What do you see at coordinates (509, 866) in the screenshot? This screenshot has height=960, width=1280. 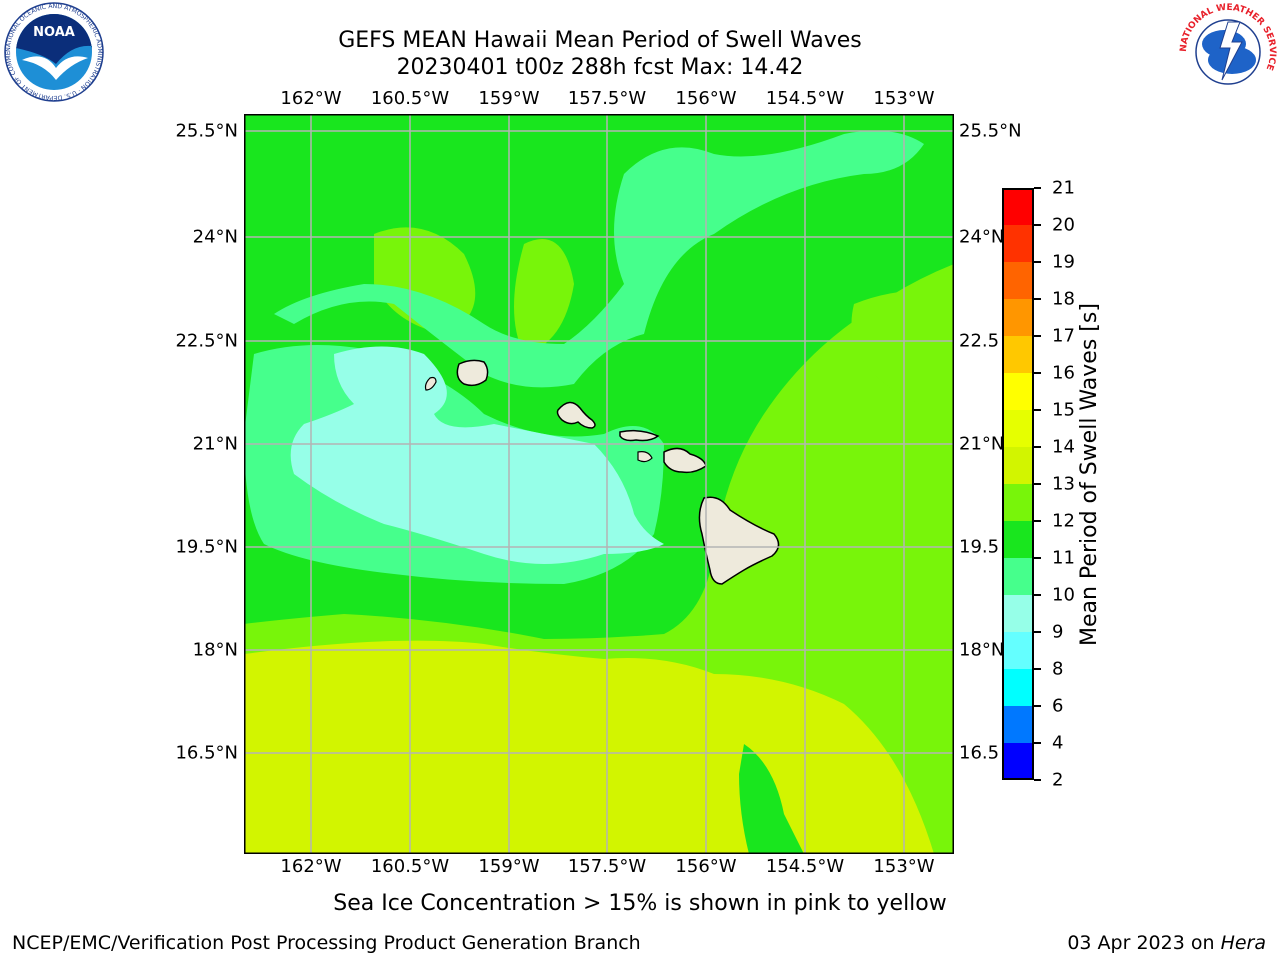 I see `lon-label-bottom: 159°W` at bounding box center [509, 866].